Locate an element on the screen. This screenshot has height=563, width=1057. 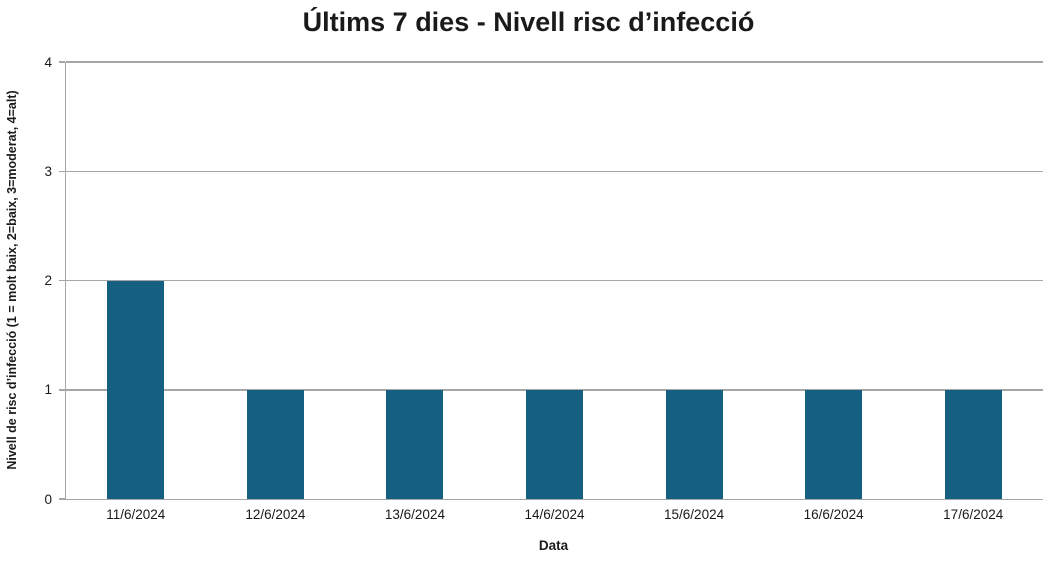
x-tick-label: 17/6/2024 is located at coordinates (973, 514).